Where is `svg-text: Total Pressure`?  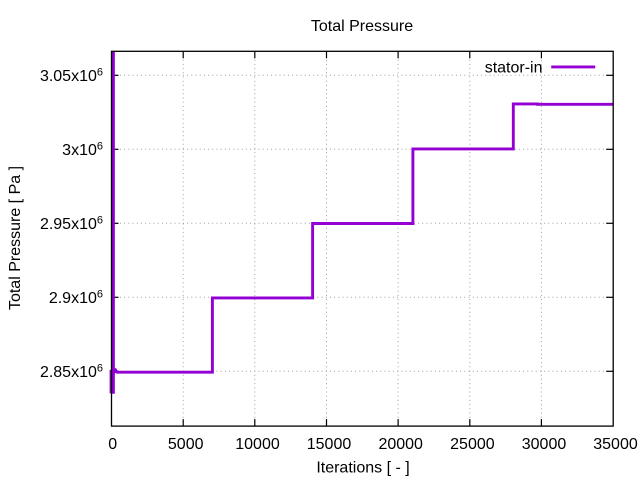
svg-text: Total Pressure is located at coordinates (362, 26).